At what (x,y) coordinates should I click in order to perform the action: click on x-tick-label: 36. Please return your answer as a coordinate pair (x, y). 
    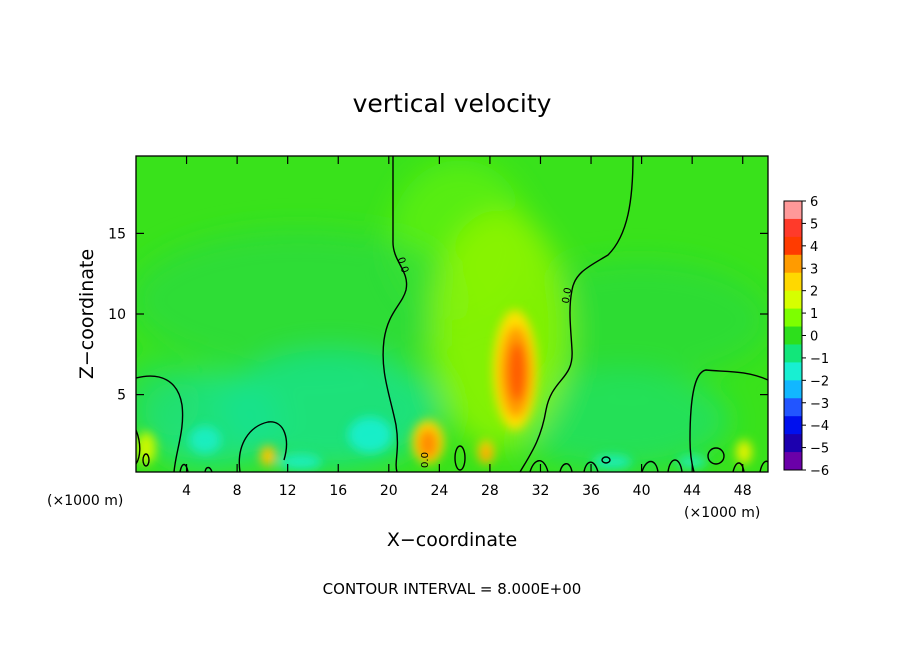
    Looking at the image, I should click on (591, 491).